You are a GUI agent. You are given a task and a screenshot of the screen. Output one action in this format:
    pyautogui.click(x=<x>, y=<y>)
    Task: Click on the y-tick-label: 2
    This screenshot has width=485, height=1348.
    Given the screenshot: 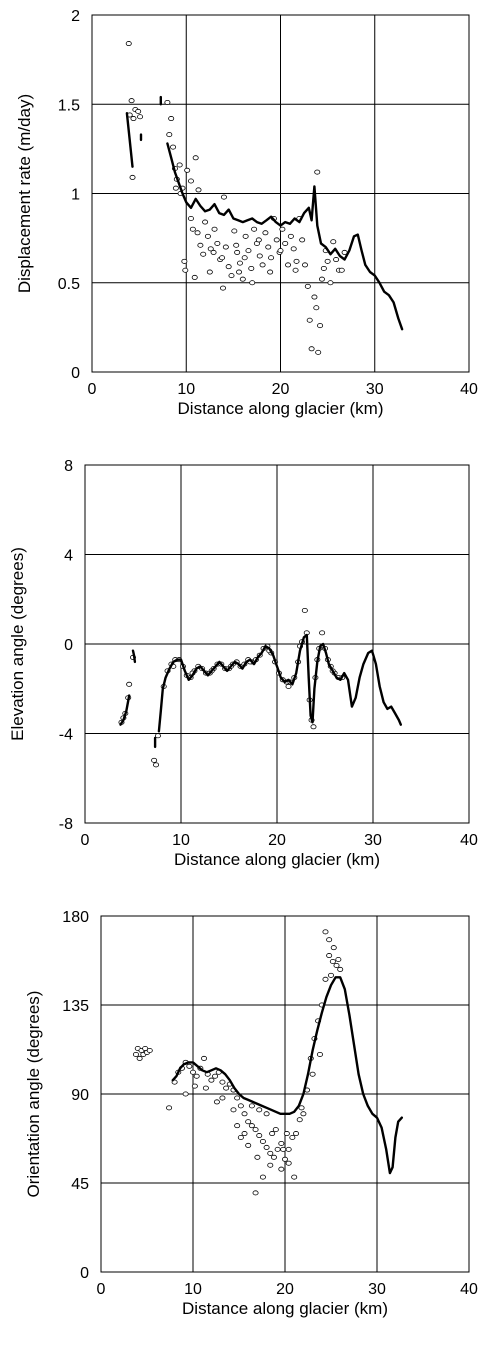 What is the action you would take?
    pyautogui.click(x=75, y=16)
    